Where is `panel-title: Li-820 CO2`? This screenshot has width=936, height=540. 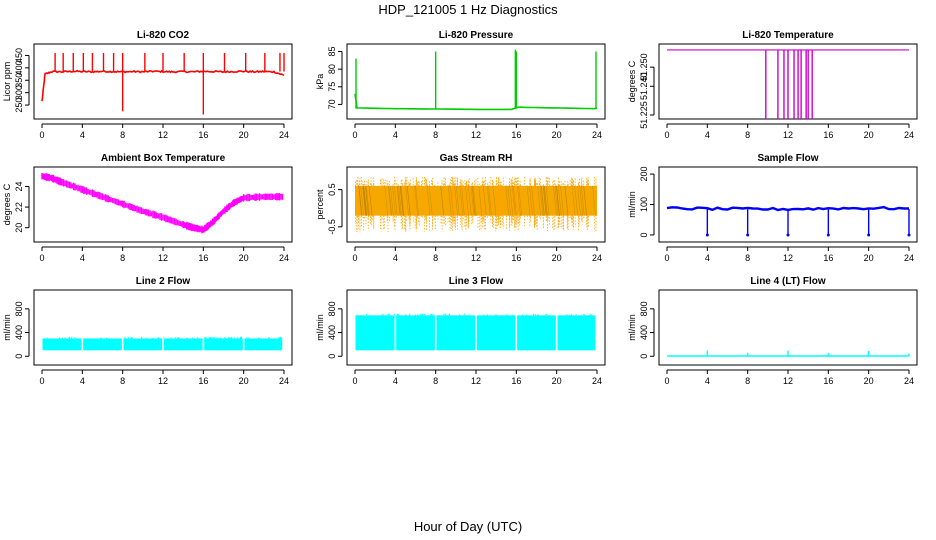
panel-title: Li-820 CO2 is located at coordinates (163, 35).